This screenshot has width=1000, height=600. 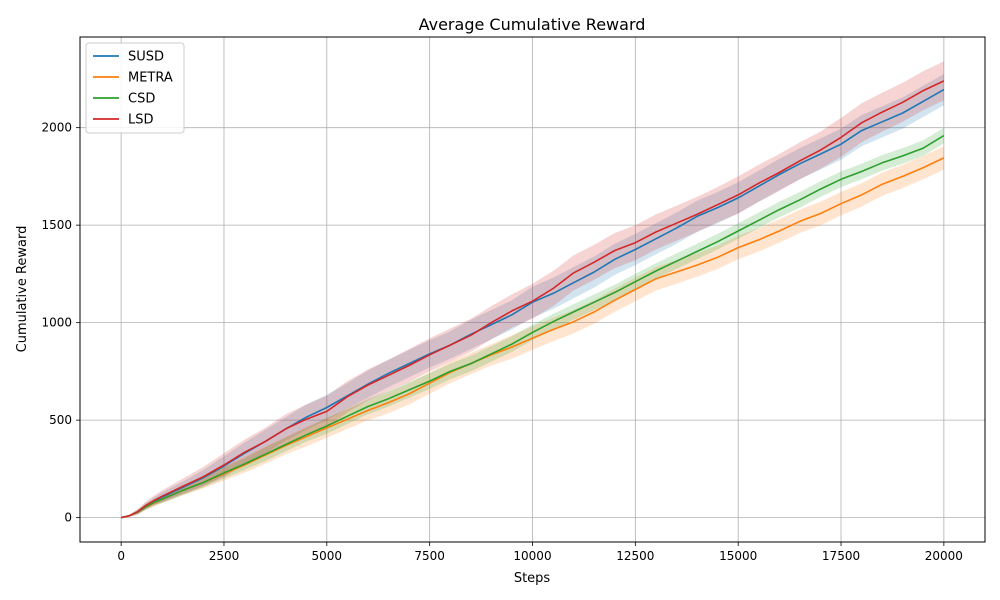 What do you see at coordinates (56, 323) in the screenshot?
I see `y-tick-label: 1000` at bounding box center [56, 323].